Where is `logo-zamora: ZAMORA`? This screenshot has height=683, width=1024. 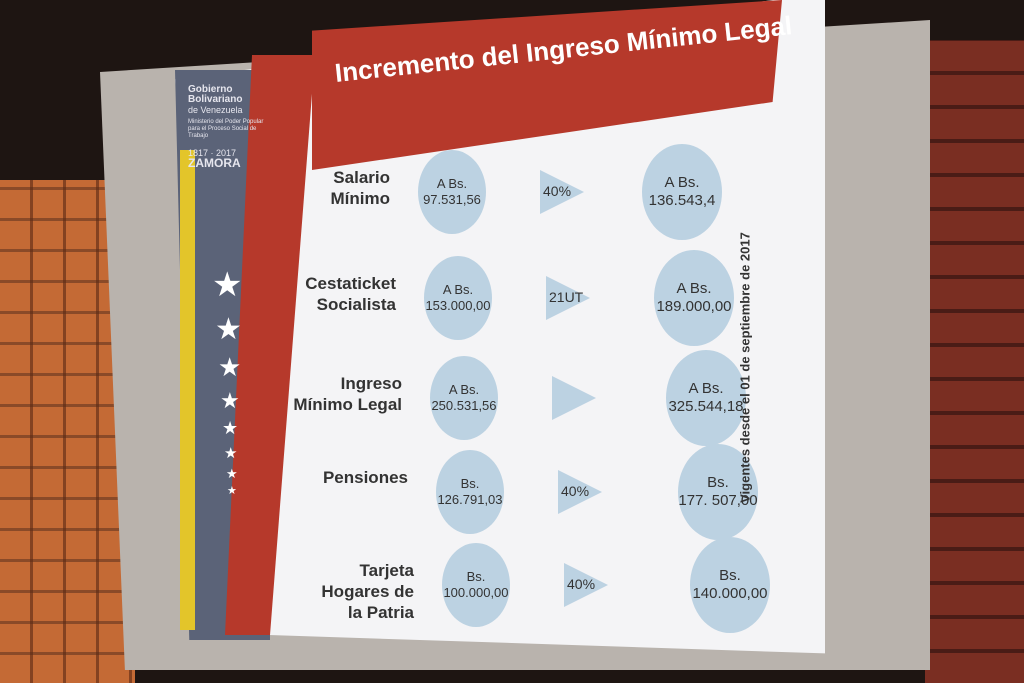 logo-zamora: ZAMORA is located at coordinates (214, 163).